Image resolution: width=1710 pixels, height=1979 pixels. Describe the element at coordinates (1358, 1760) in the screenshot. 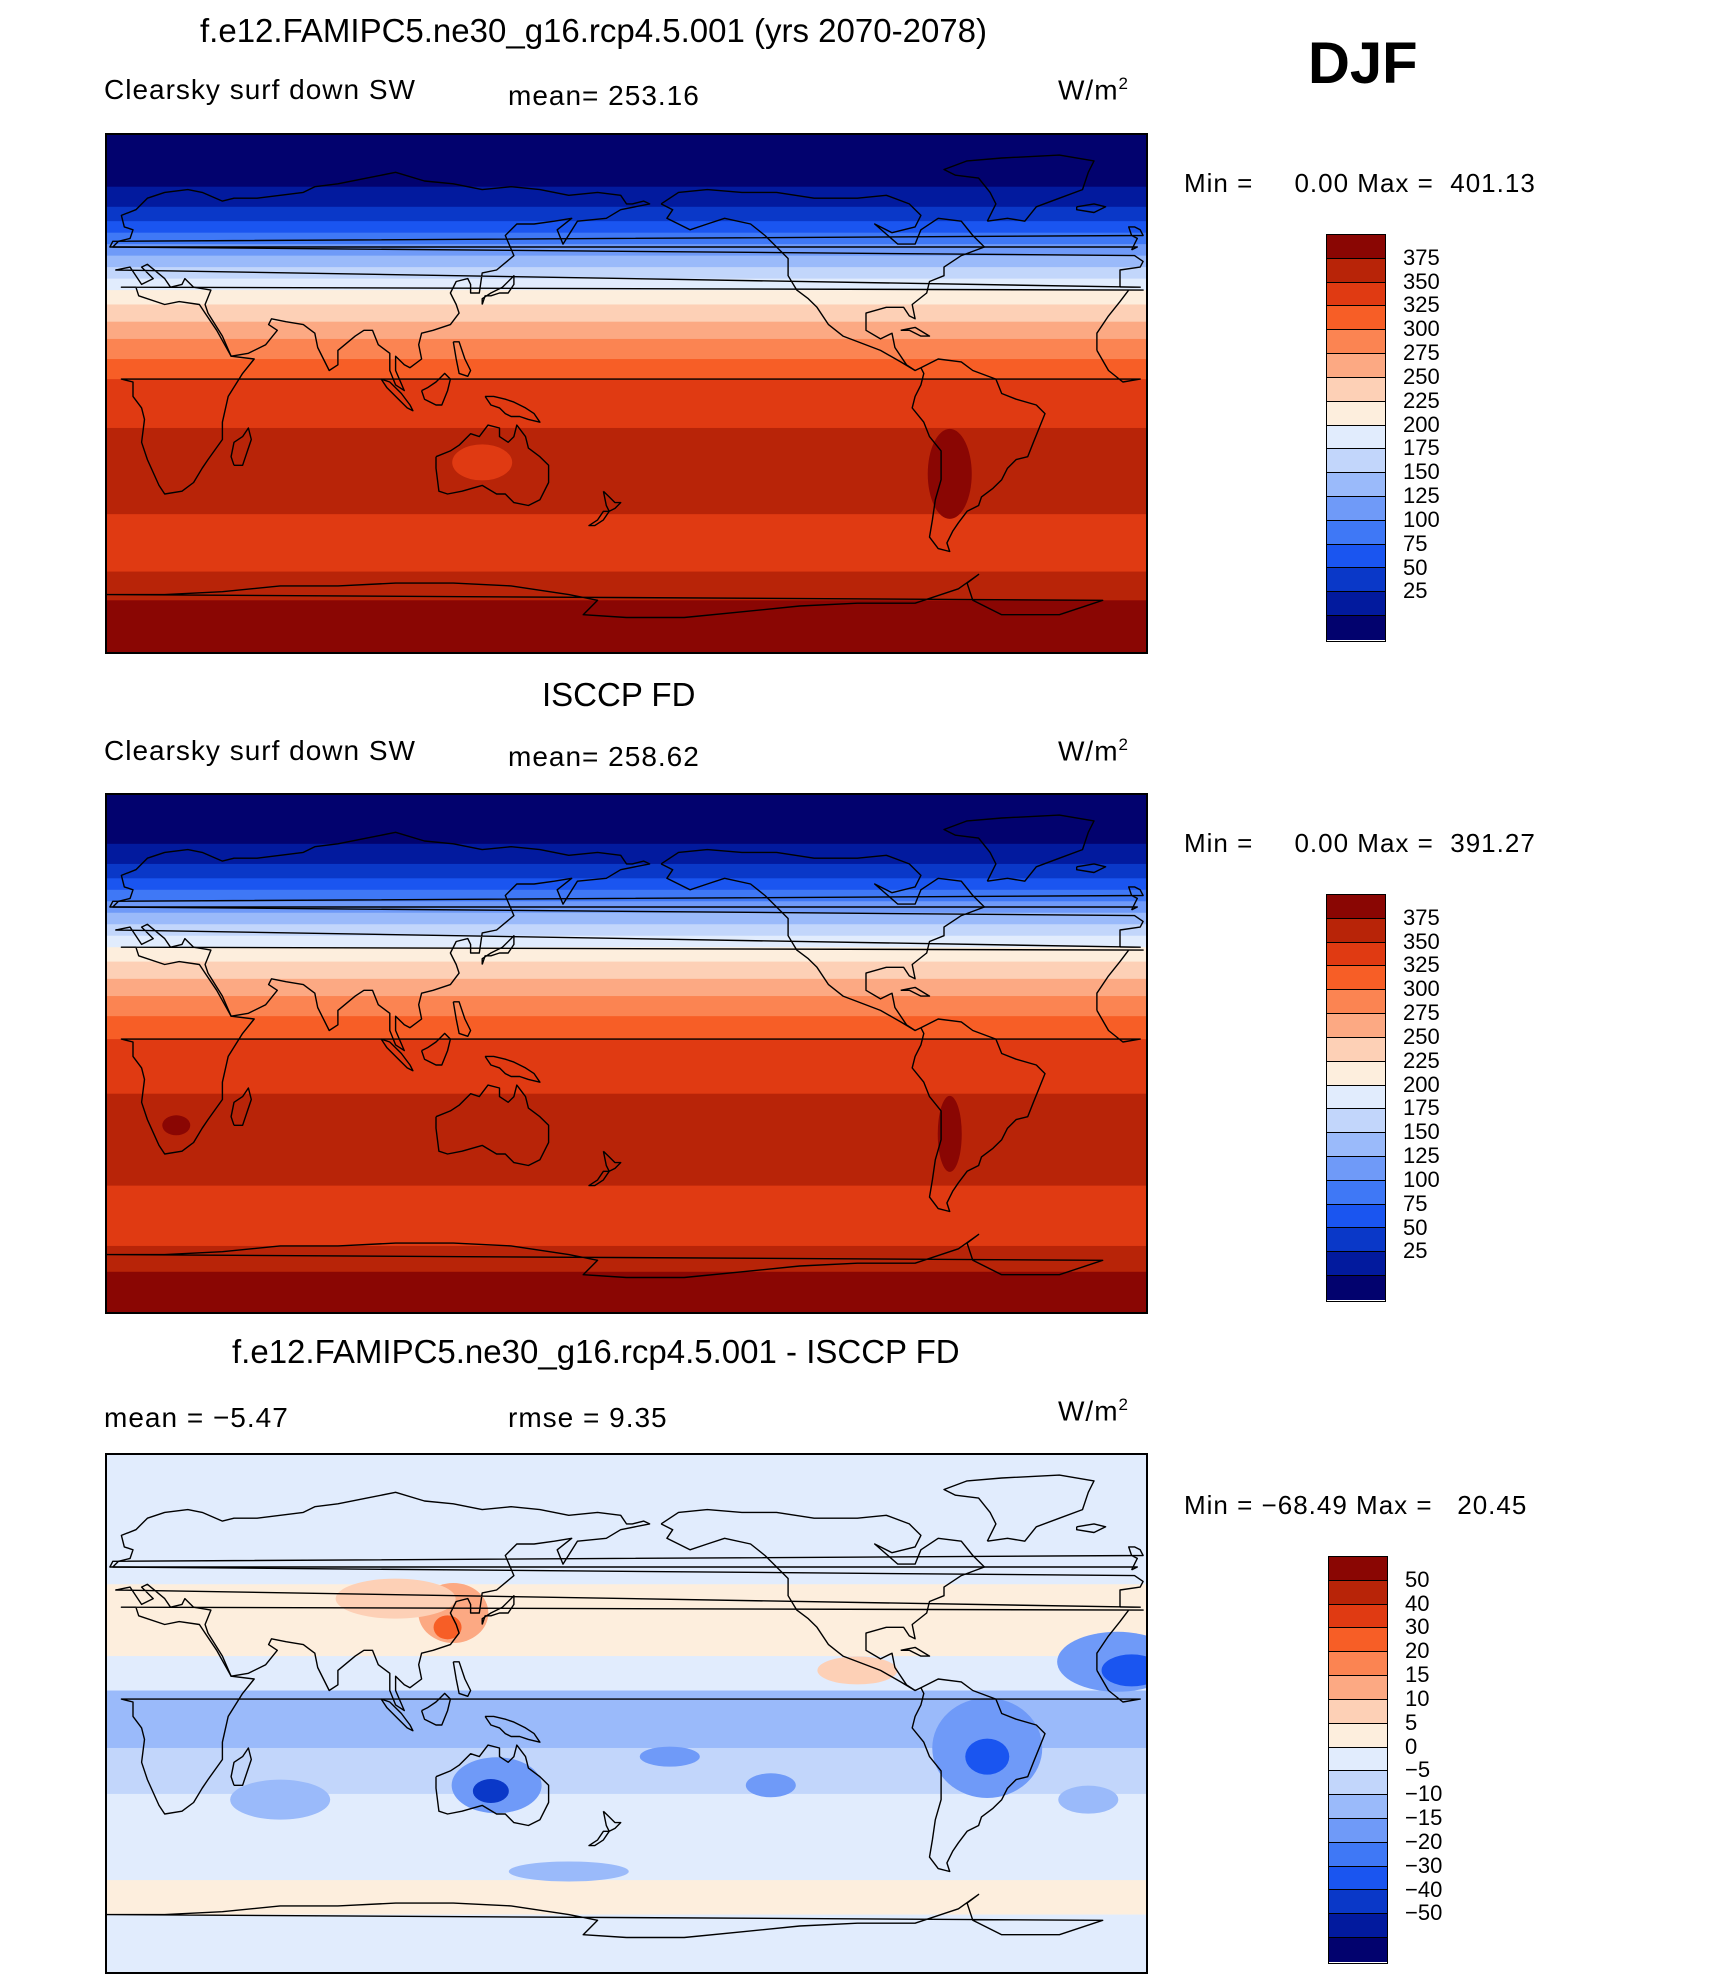

I see `panel3-colorbar` at that location.